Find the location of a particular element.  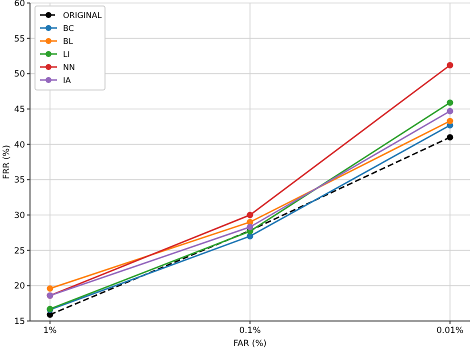

x-tick-label: 1% is located at coordinates (50, 331).